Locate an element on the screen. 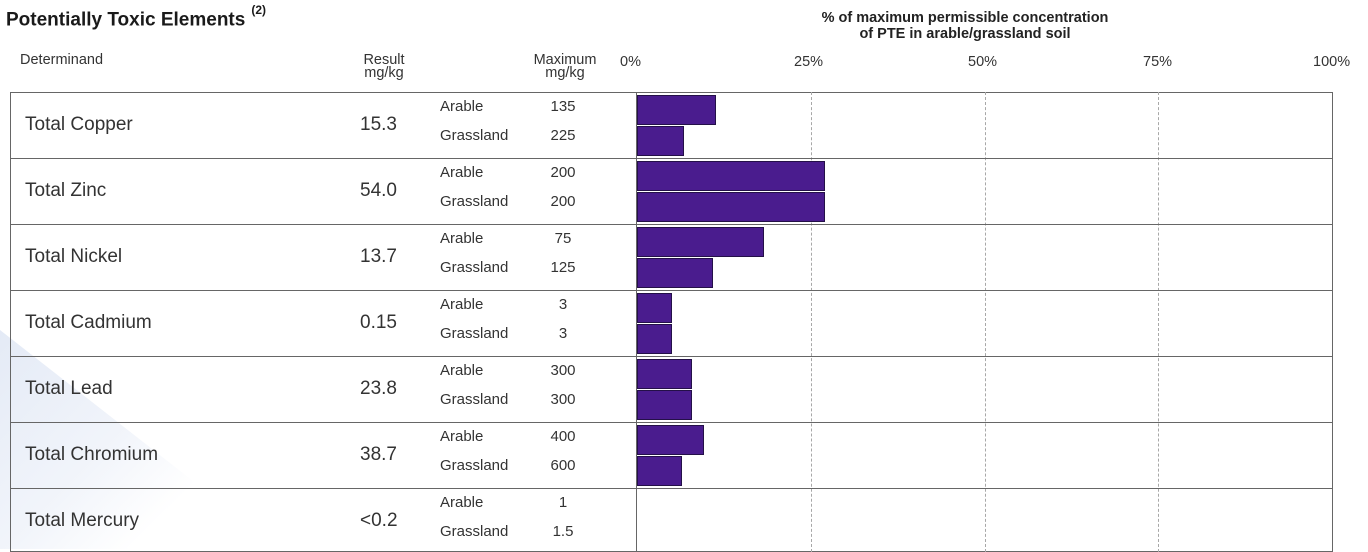 This screenshot has width=1368, height=552. maximum-header: Maximum mg/kg is located at coordinates (565, 66).